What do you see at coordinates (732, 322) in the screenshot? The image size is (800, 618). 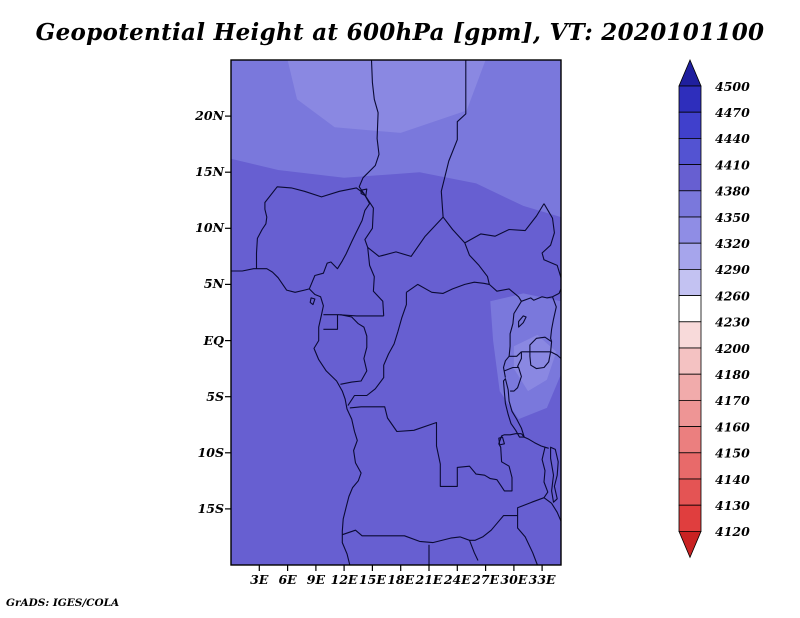 I see `colorbar-label: 4230` at bounding box center [732, 322].